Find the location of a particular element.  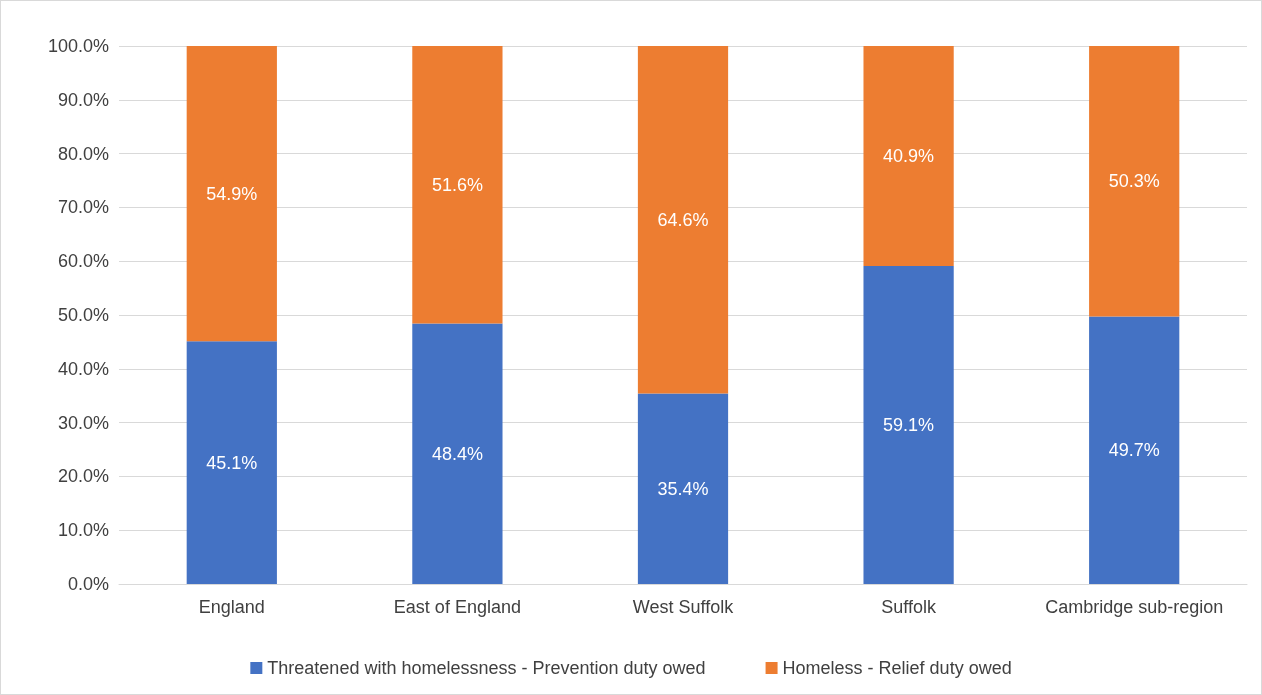

y-tick-label: 0.0% is located at coordinates (88, 584).